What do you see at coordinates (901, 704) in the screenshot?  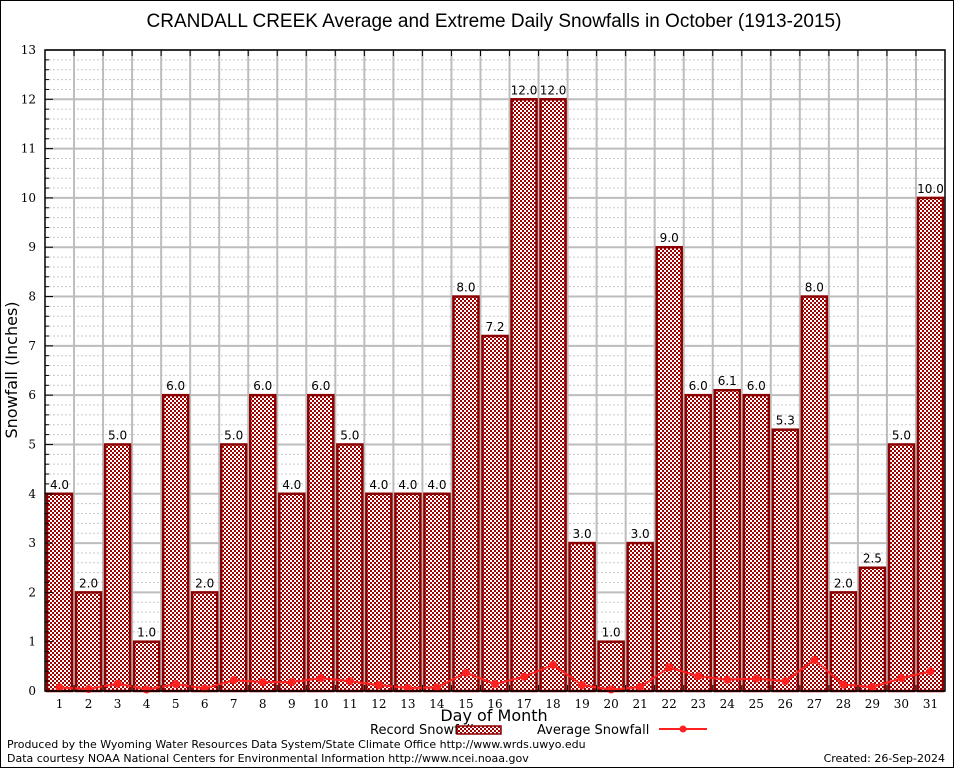 I see `x-tick-label: 30` at bounding box center [901, 704].